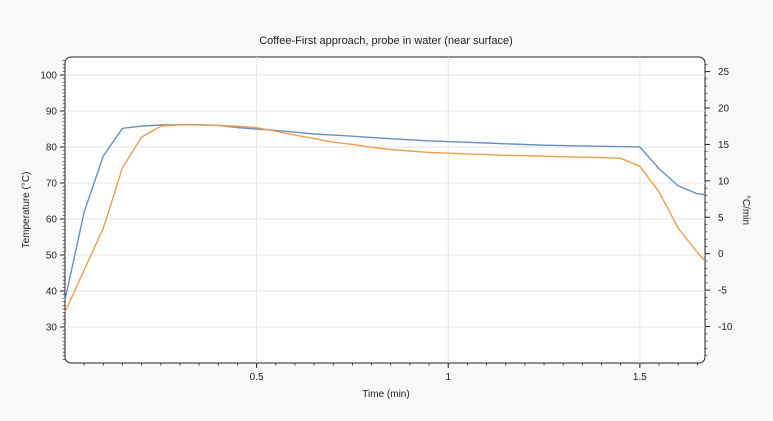  What do you see at coordinates (52, 220) in the screenshot?
I see `y-tick-label: 60` at bounding box center [52, 220].